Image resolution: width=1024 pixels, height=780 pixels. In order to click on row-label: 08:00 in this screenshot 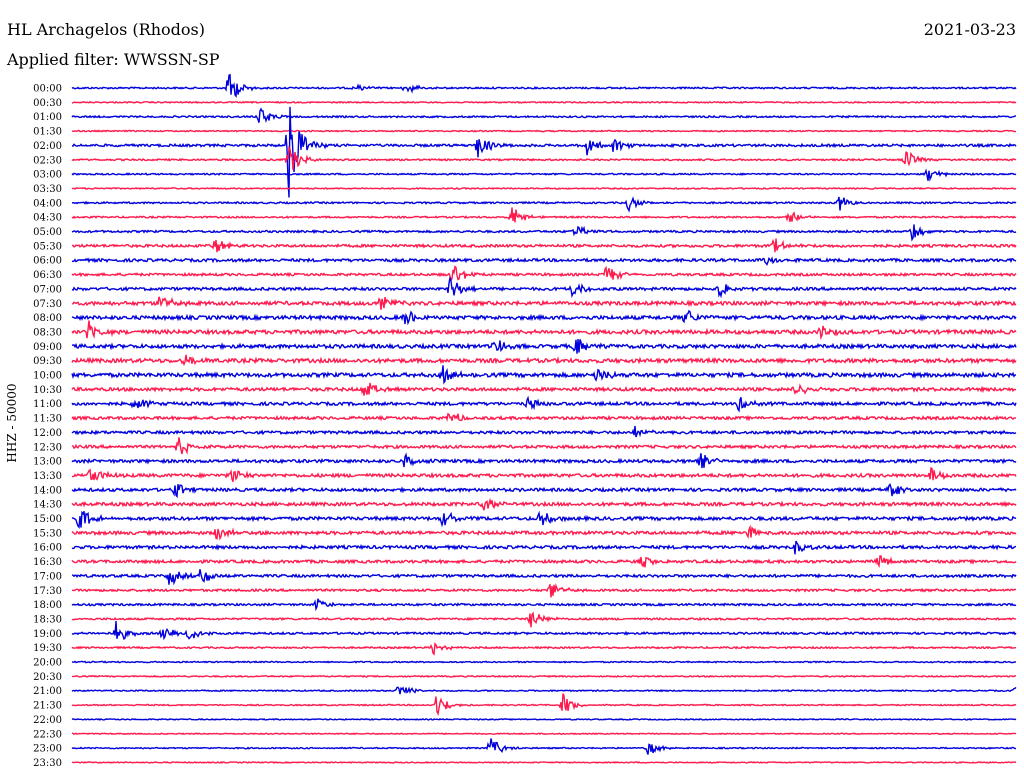, I will do `click(47, 318)`.